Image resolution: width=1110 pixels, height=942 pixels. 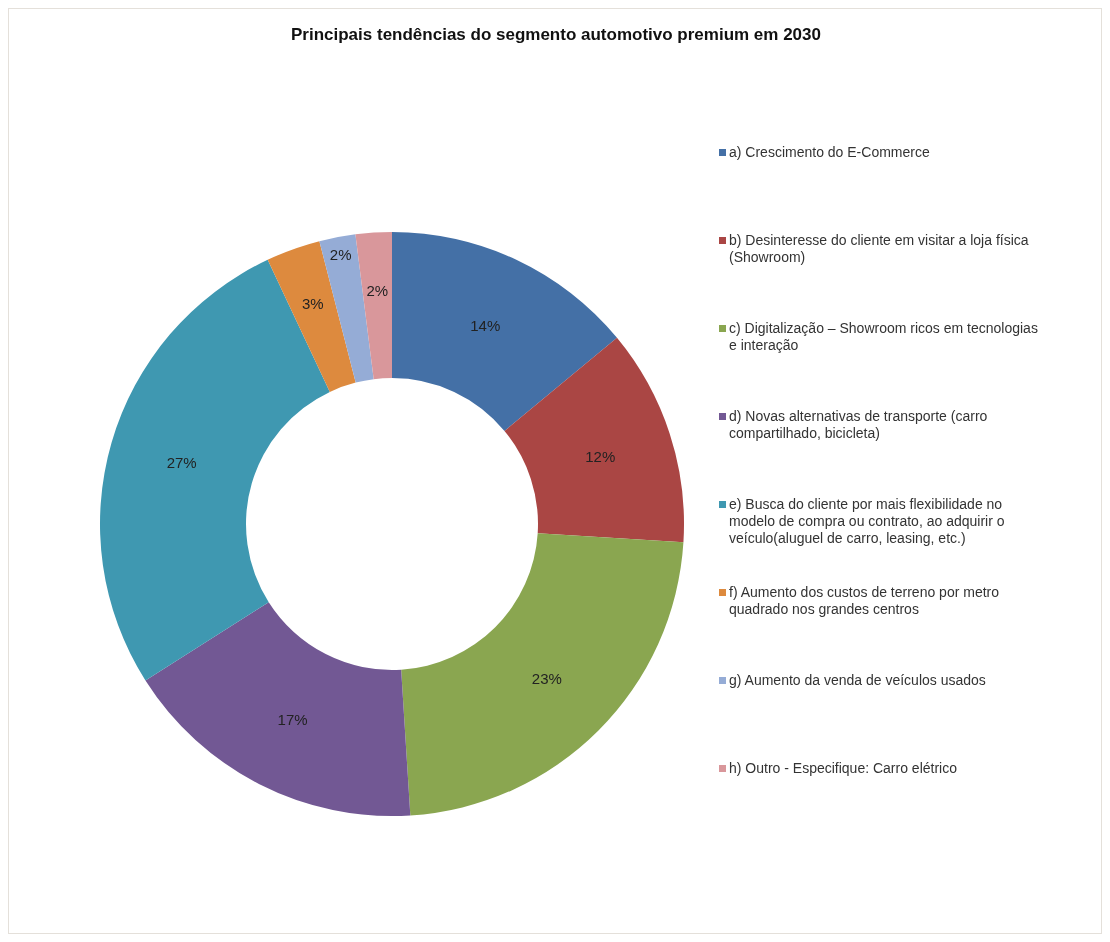 I want to click on legend-label: d) Novas alternativas de transporte (carro compartilhado, bicicleta), so click(x=859, y=425).